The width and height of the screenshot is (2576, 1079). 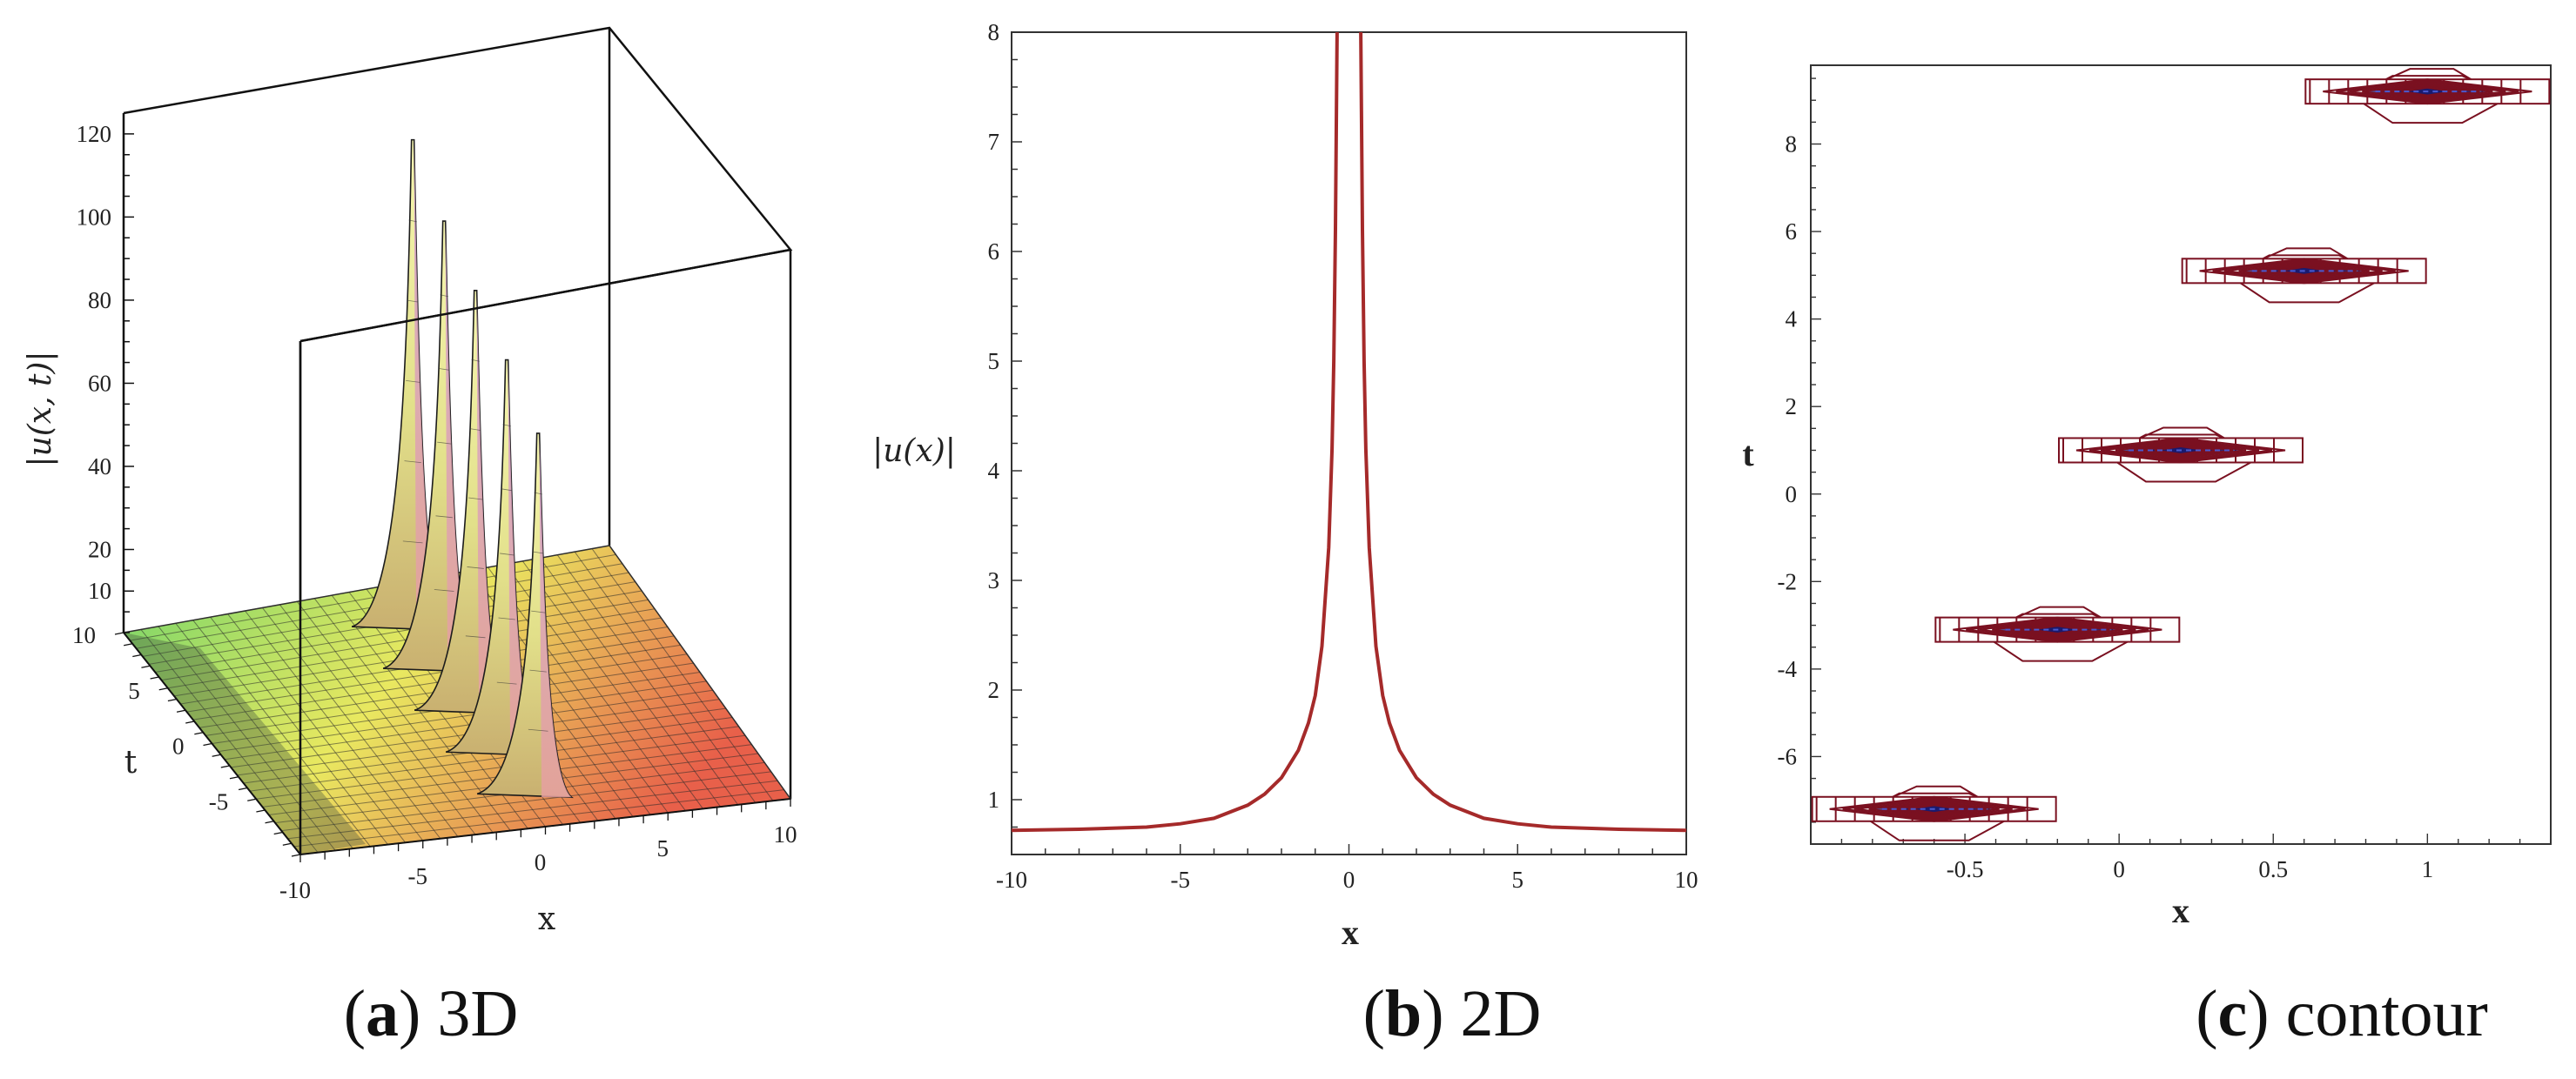 I want to click on y-tick-label: 6, so click(x=1792, y=231).